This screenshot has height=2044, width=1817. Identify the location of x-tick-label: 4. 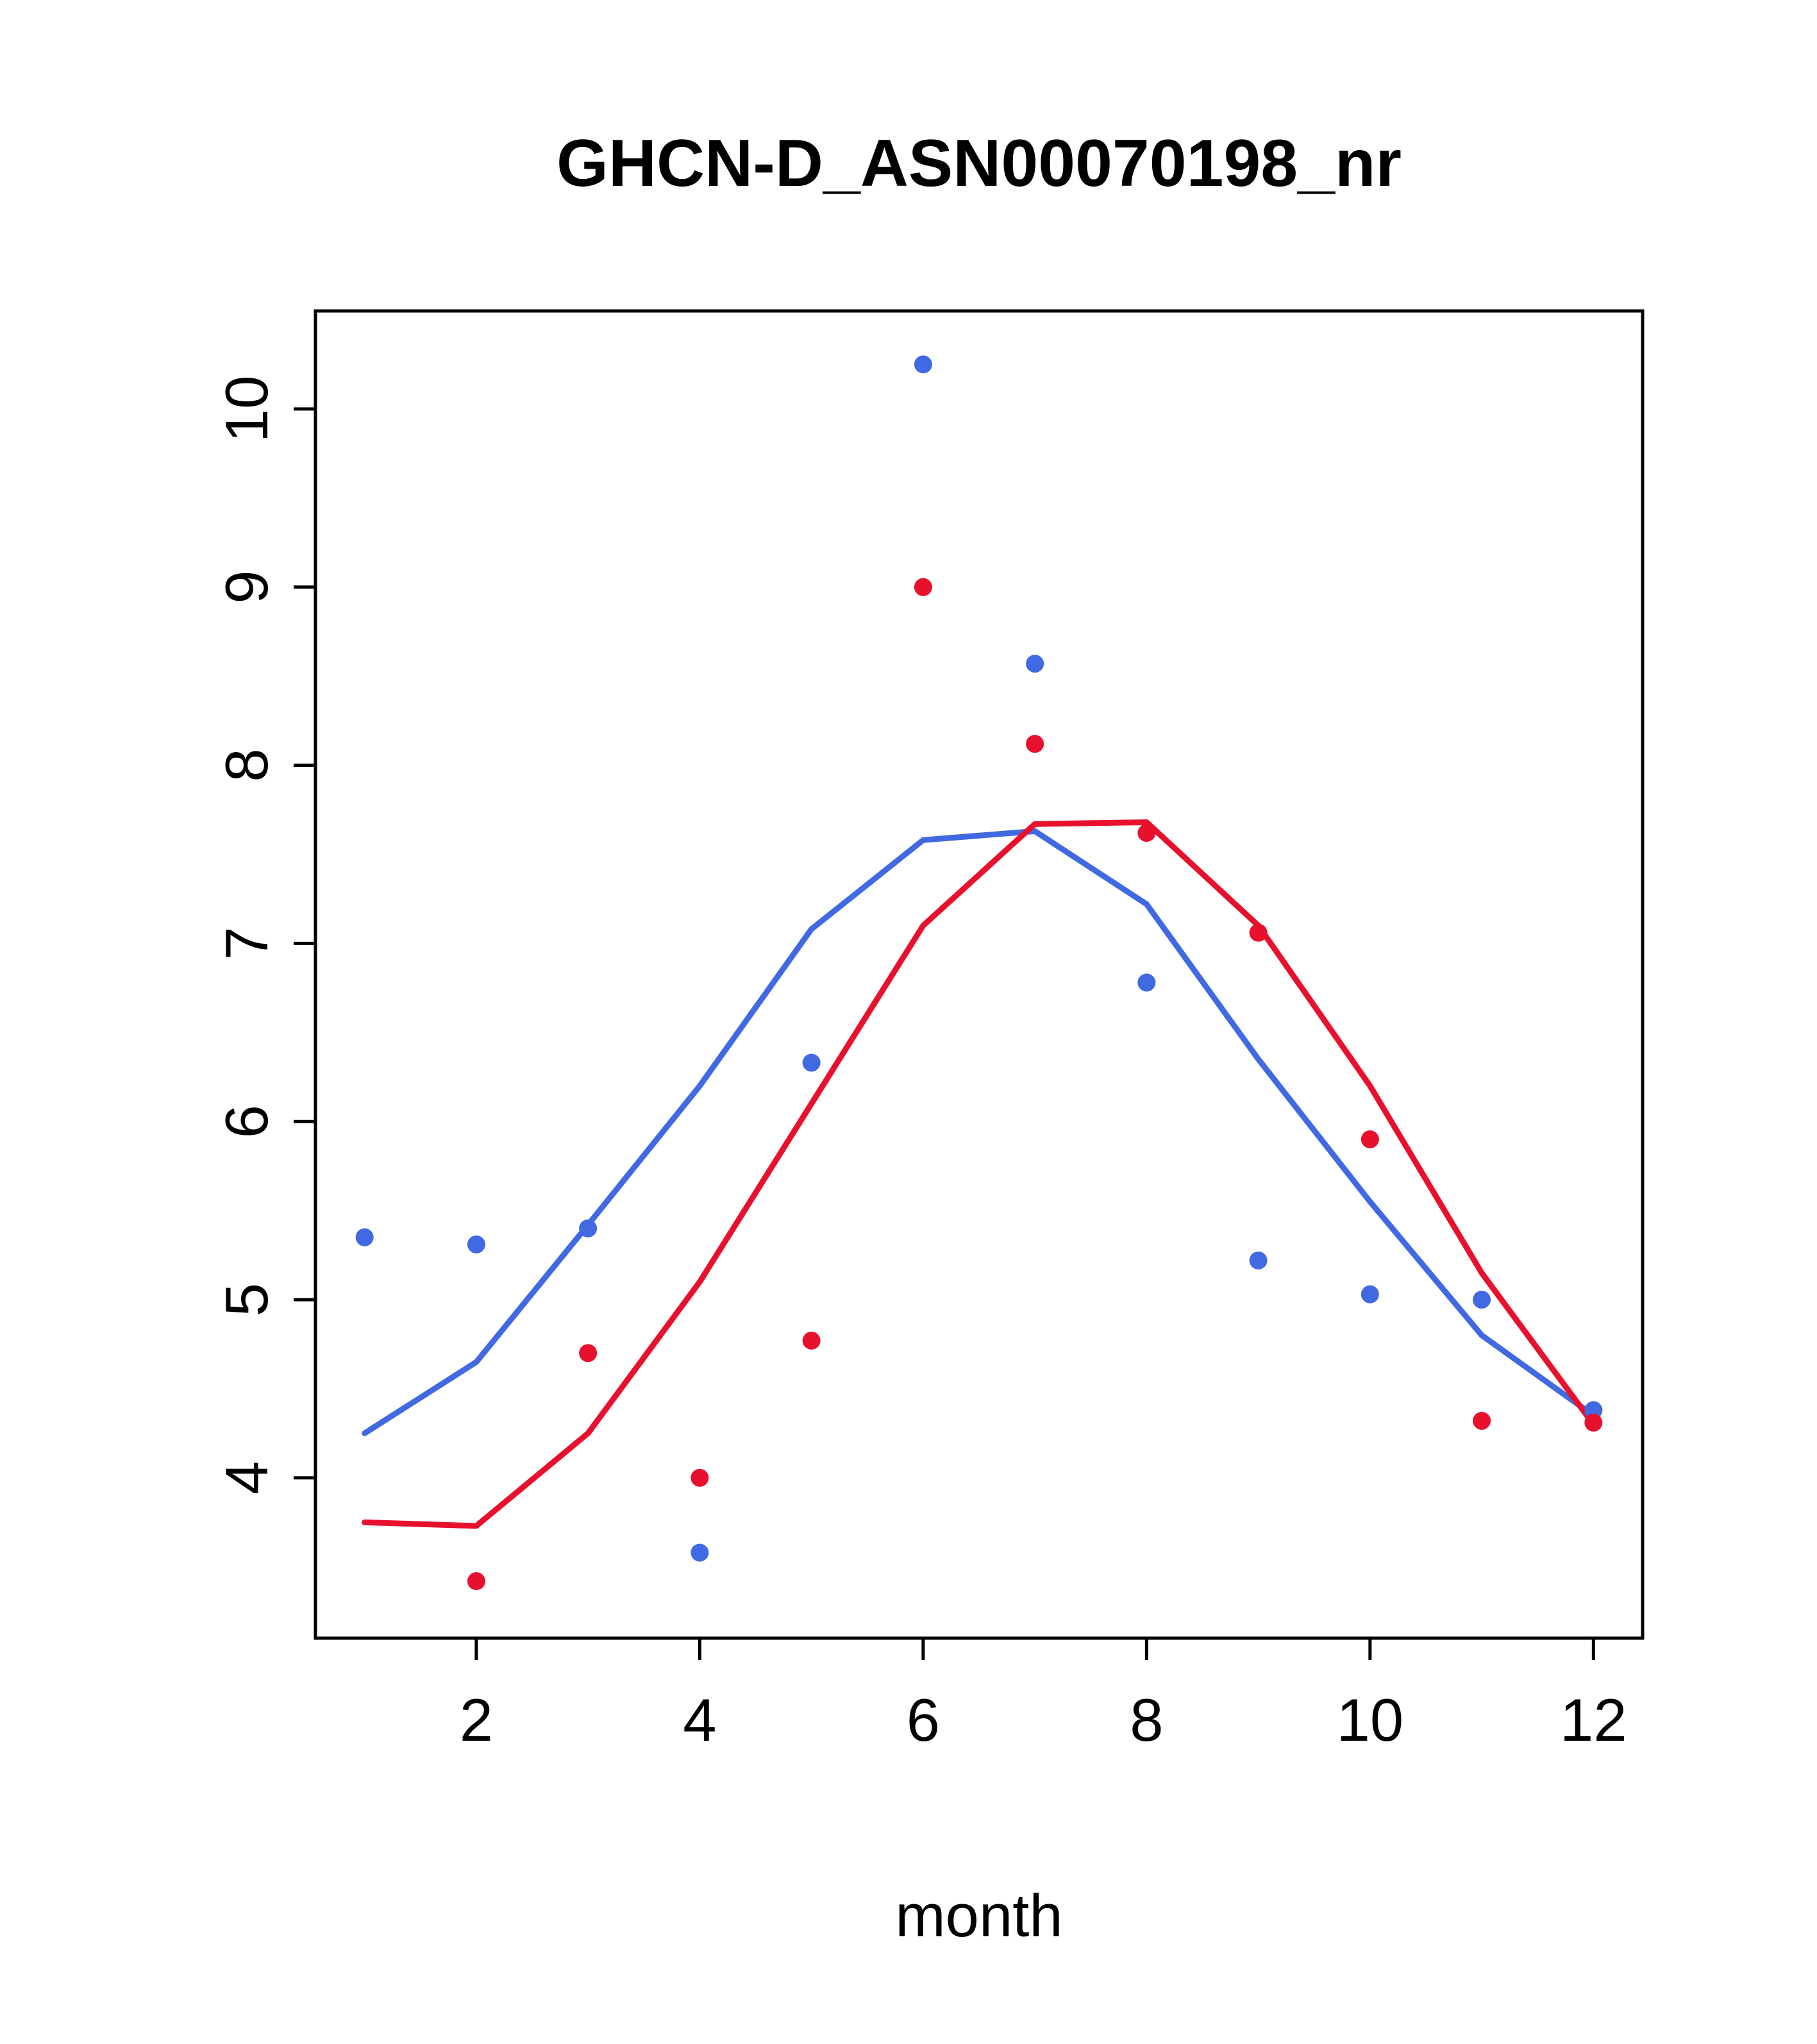
(699, 1720).